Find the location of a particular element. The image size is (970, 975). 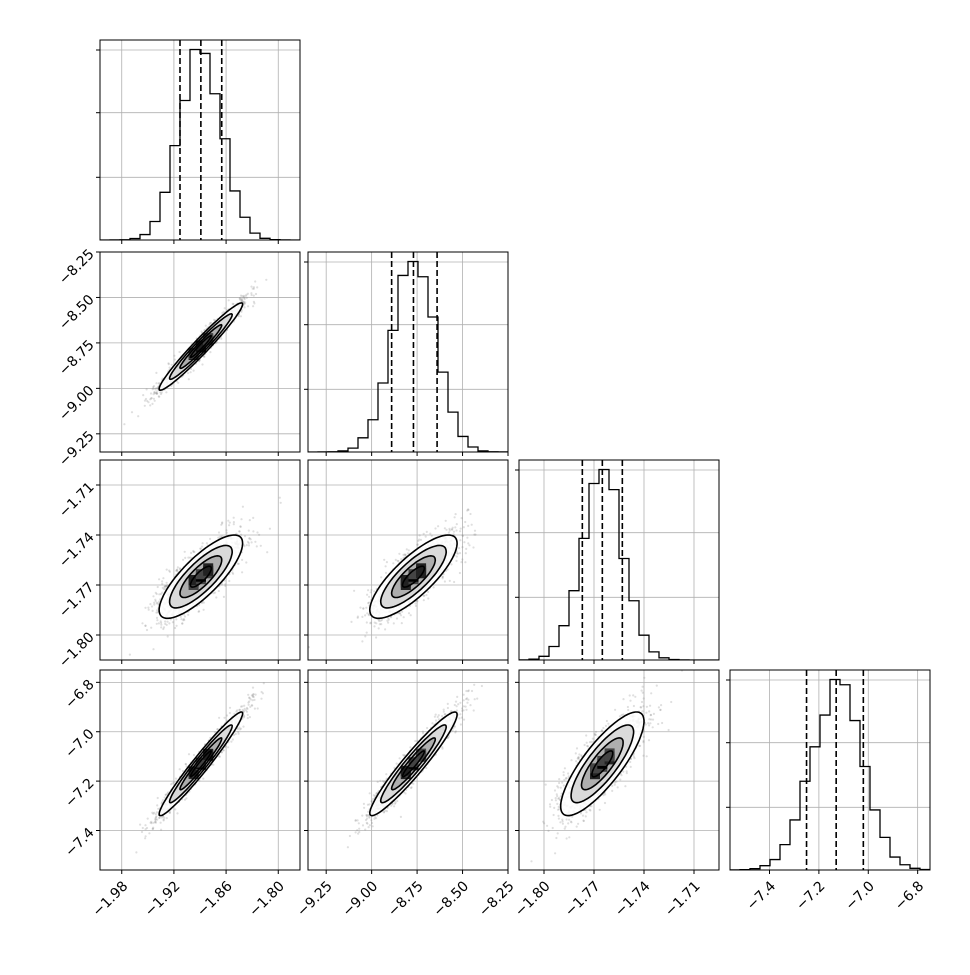

y-tick-label: −1.77 is located at coordinates (77, 600).